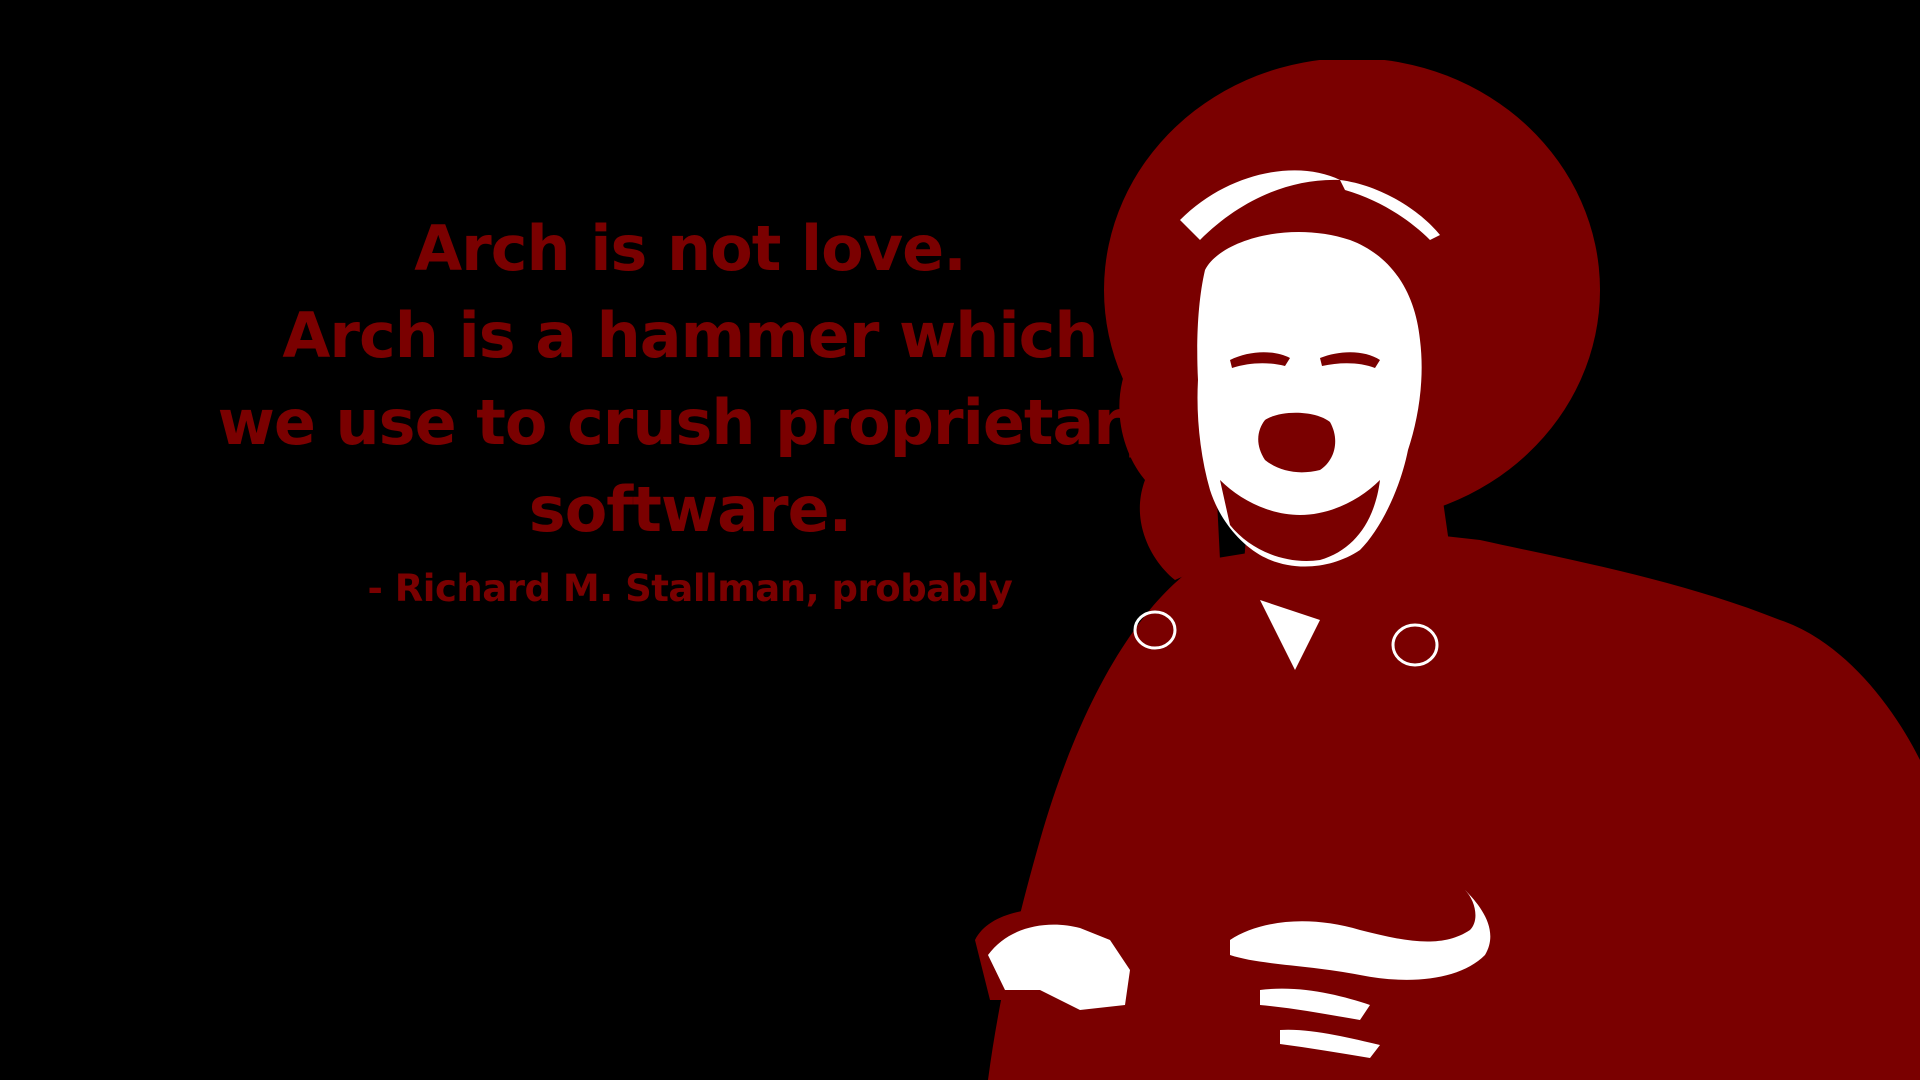  Describe the element at coordinates (690, 422) in the screenshot. I see `quote-line-3: we use to crush proprietary` at that location.